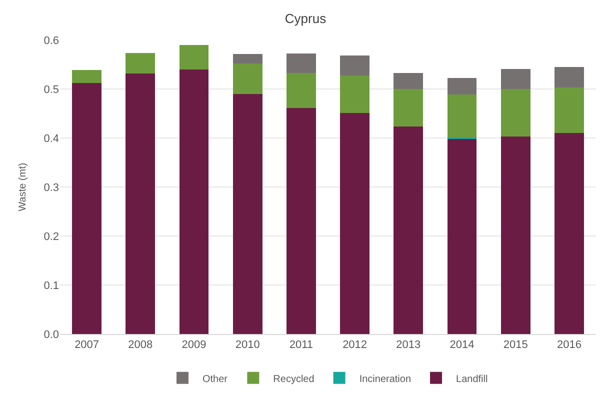  I want to click on x-tick-label: 2015, so click(515, 345).